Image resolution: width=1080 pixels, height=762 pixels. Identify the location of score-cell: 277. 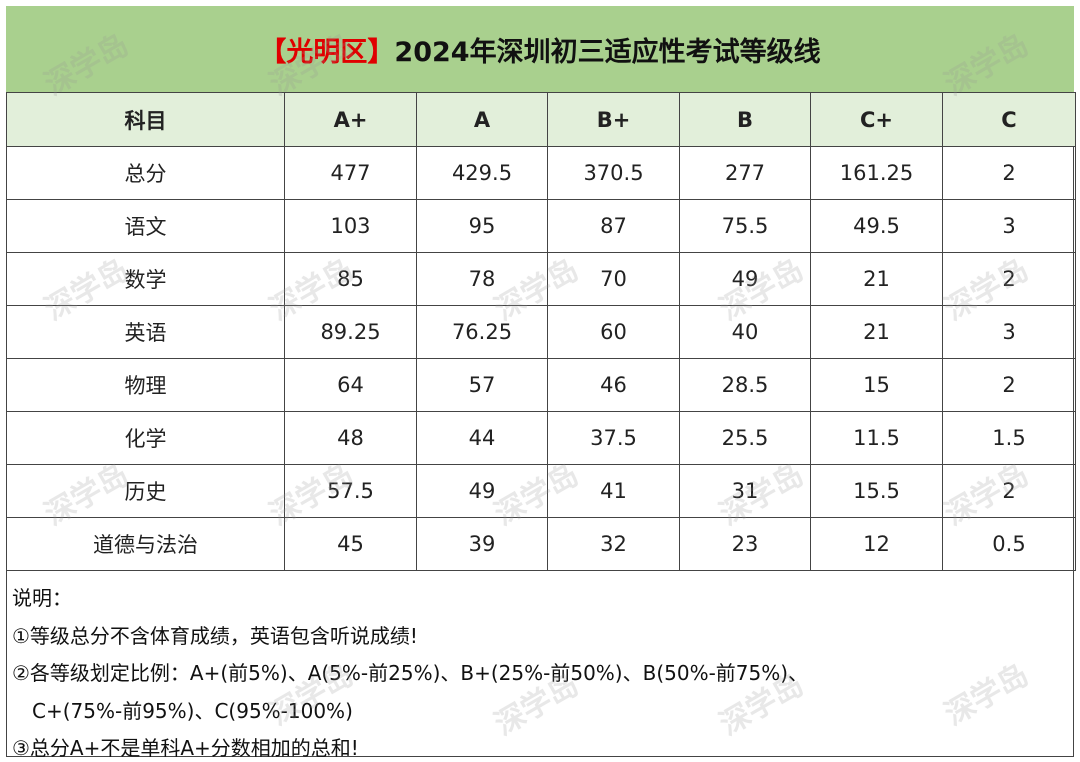
(745, 173).